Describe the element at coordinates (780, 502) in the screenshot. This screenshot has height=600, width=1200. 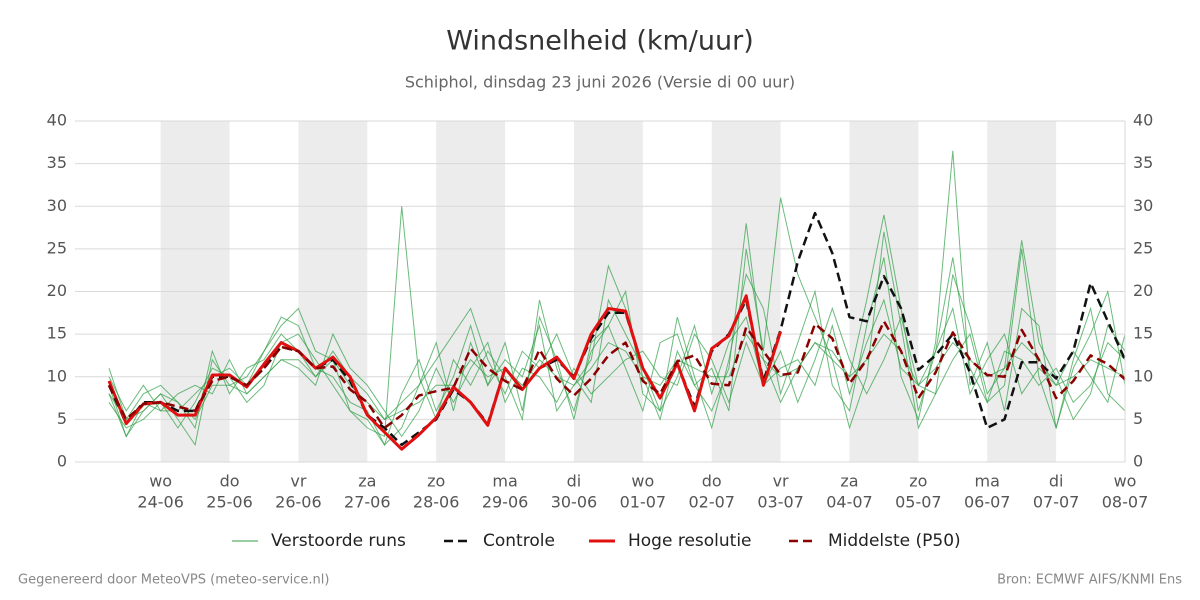
I see `x-tick-date: 03-07` at that location.